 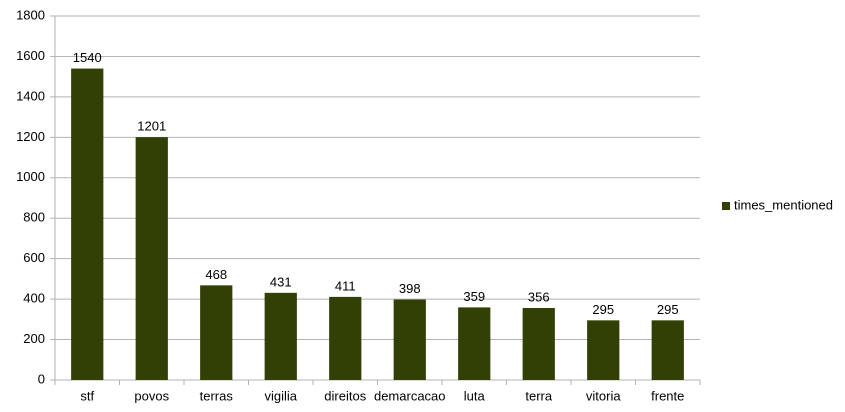 What do you see at coordinates (30, 55) in the screenshot?
I see `y-tick-label: 1600` at bounding box center [30, 55].